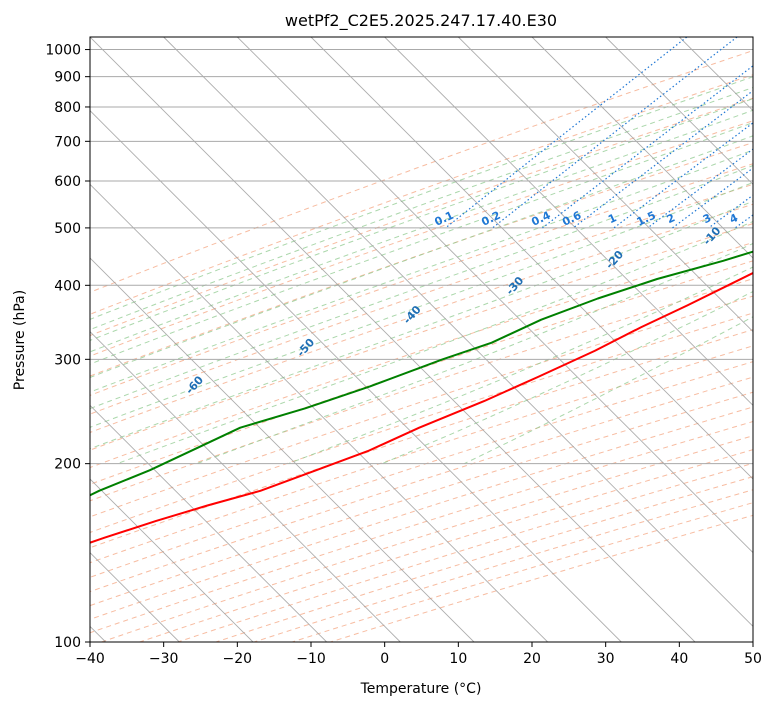 This screenshot has width=775, height=708. I want to click on dry-adiabat-label: -30, so click(514, 286).